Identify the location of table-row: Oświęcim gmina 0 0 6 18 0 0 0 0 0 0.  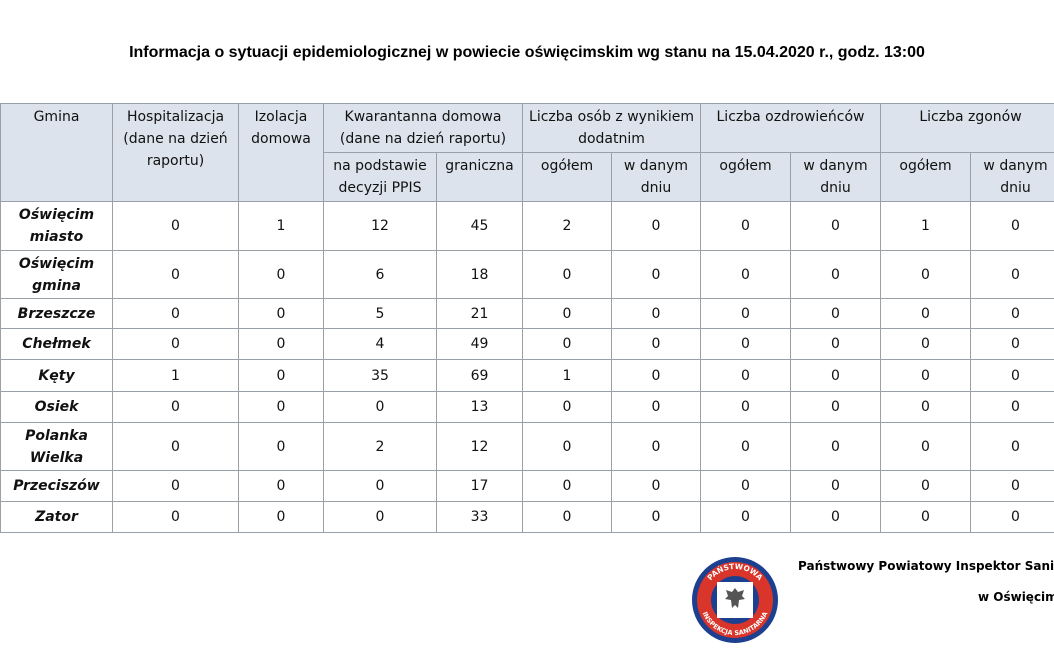
(527, 274).